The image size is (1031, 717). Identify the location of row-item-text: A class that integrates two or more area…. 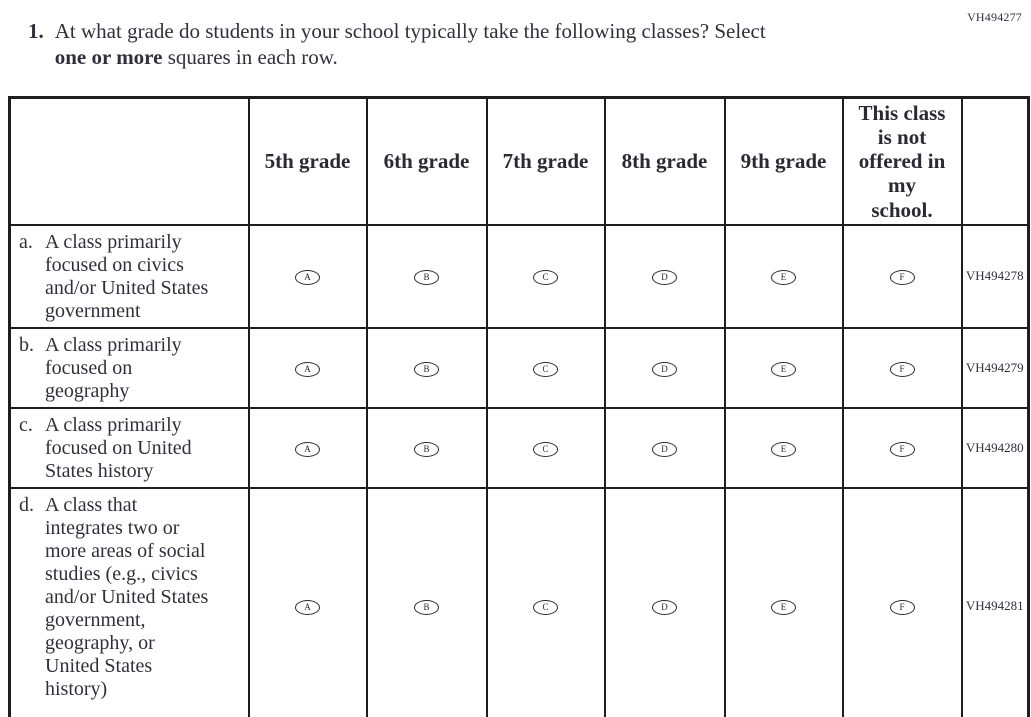
(127, 596).